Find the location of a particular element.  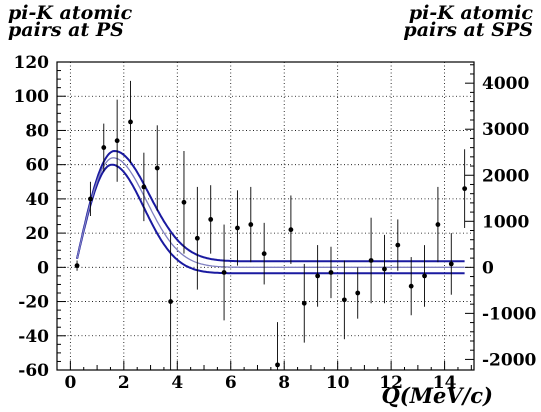

x-tick-label: 10 is located at coordinates (338, 383).